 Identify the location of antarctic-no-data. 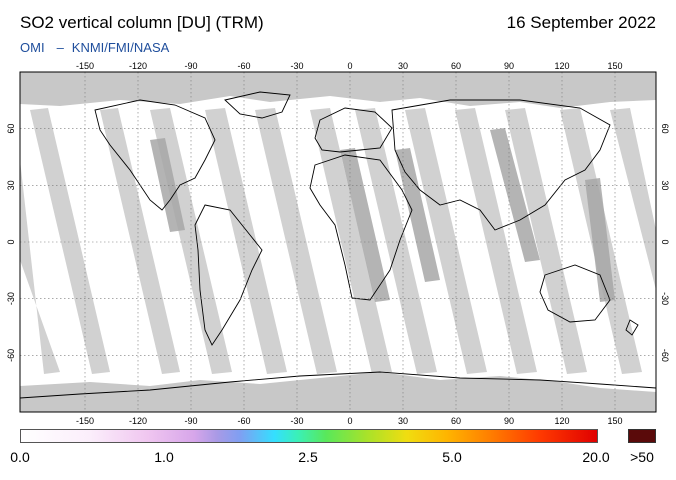
(338, 392).